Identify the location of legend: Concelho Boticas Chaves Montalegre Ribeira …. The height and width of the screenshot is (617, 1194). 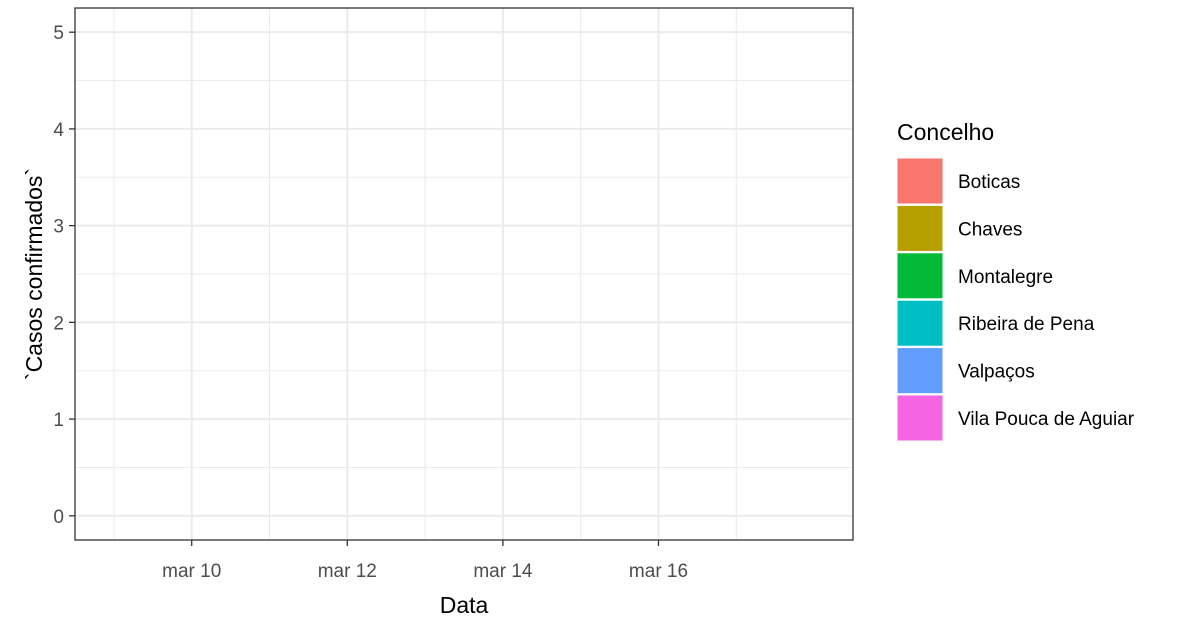
(1015, 280).